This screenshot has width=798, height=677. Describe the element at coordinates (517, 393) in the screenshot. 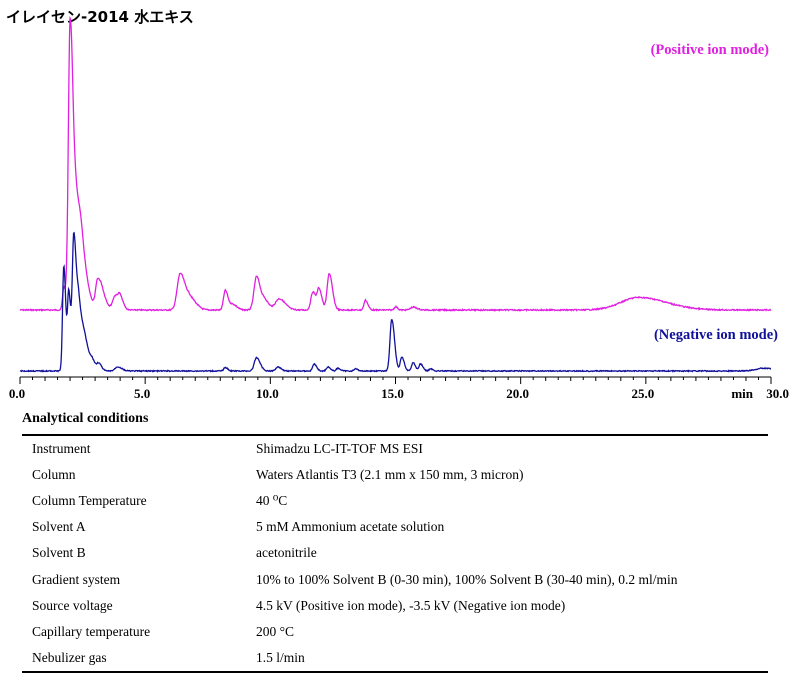

I see `x-tick-label: 20.0` at that location.